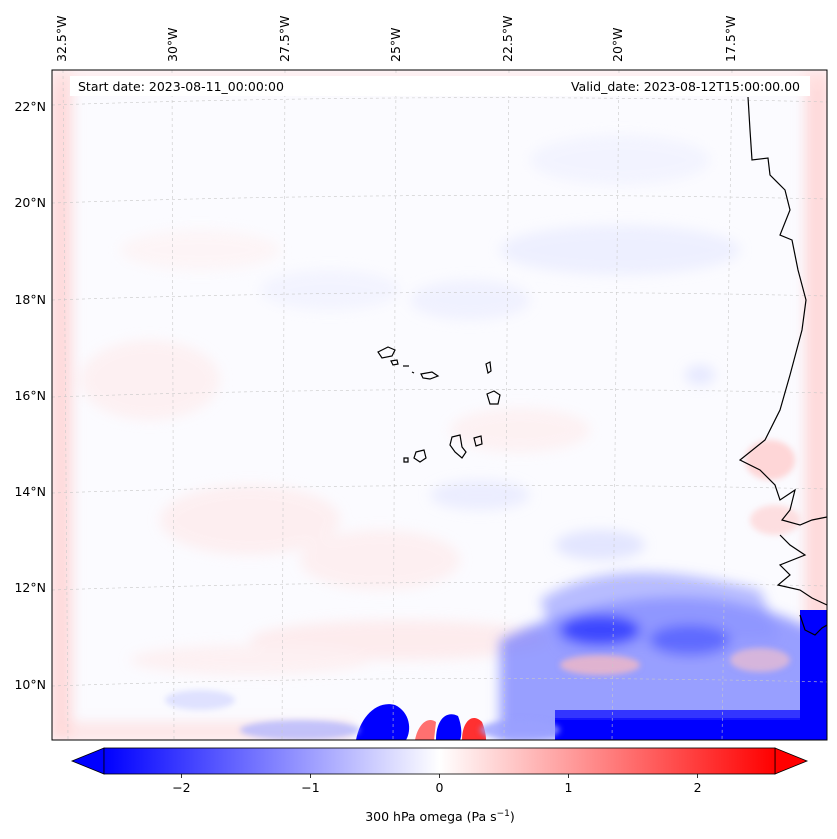  I want to click on cape-verde-islands, so click(439, 404).